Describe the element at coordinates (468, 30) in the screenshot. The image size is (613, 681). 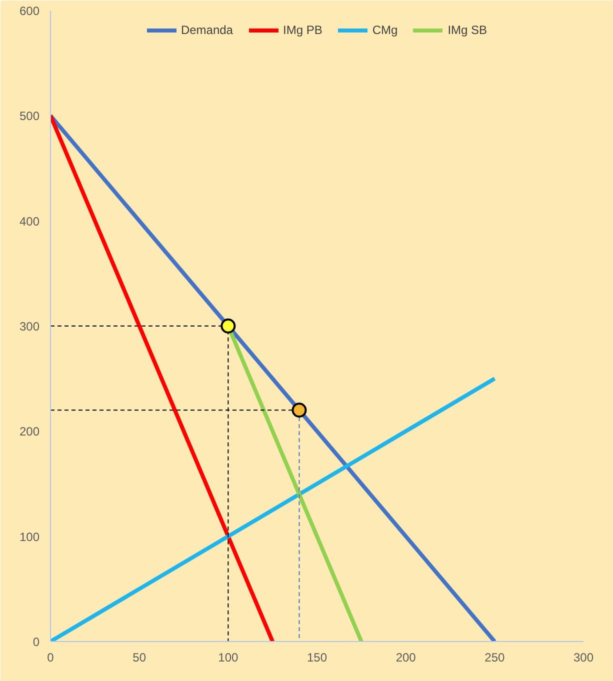
I see `legend-label: IMg SB` at that location.